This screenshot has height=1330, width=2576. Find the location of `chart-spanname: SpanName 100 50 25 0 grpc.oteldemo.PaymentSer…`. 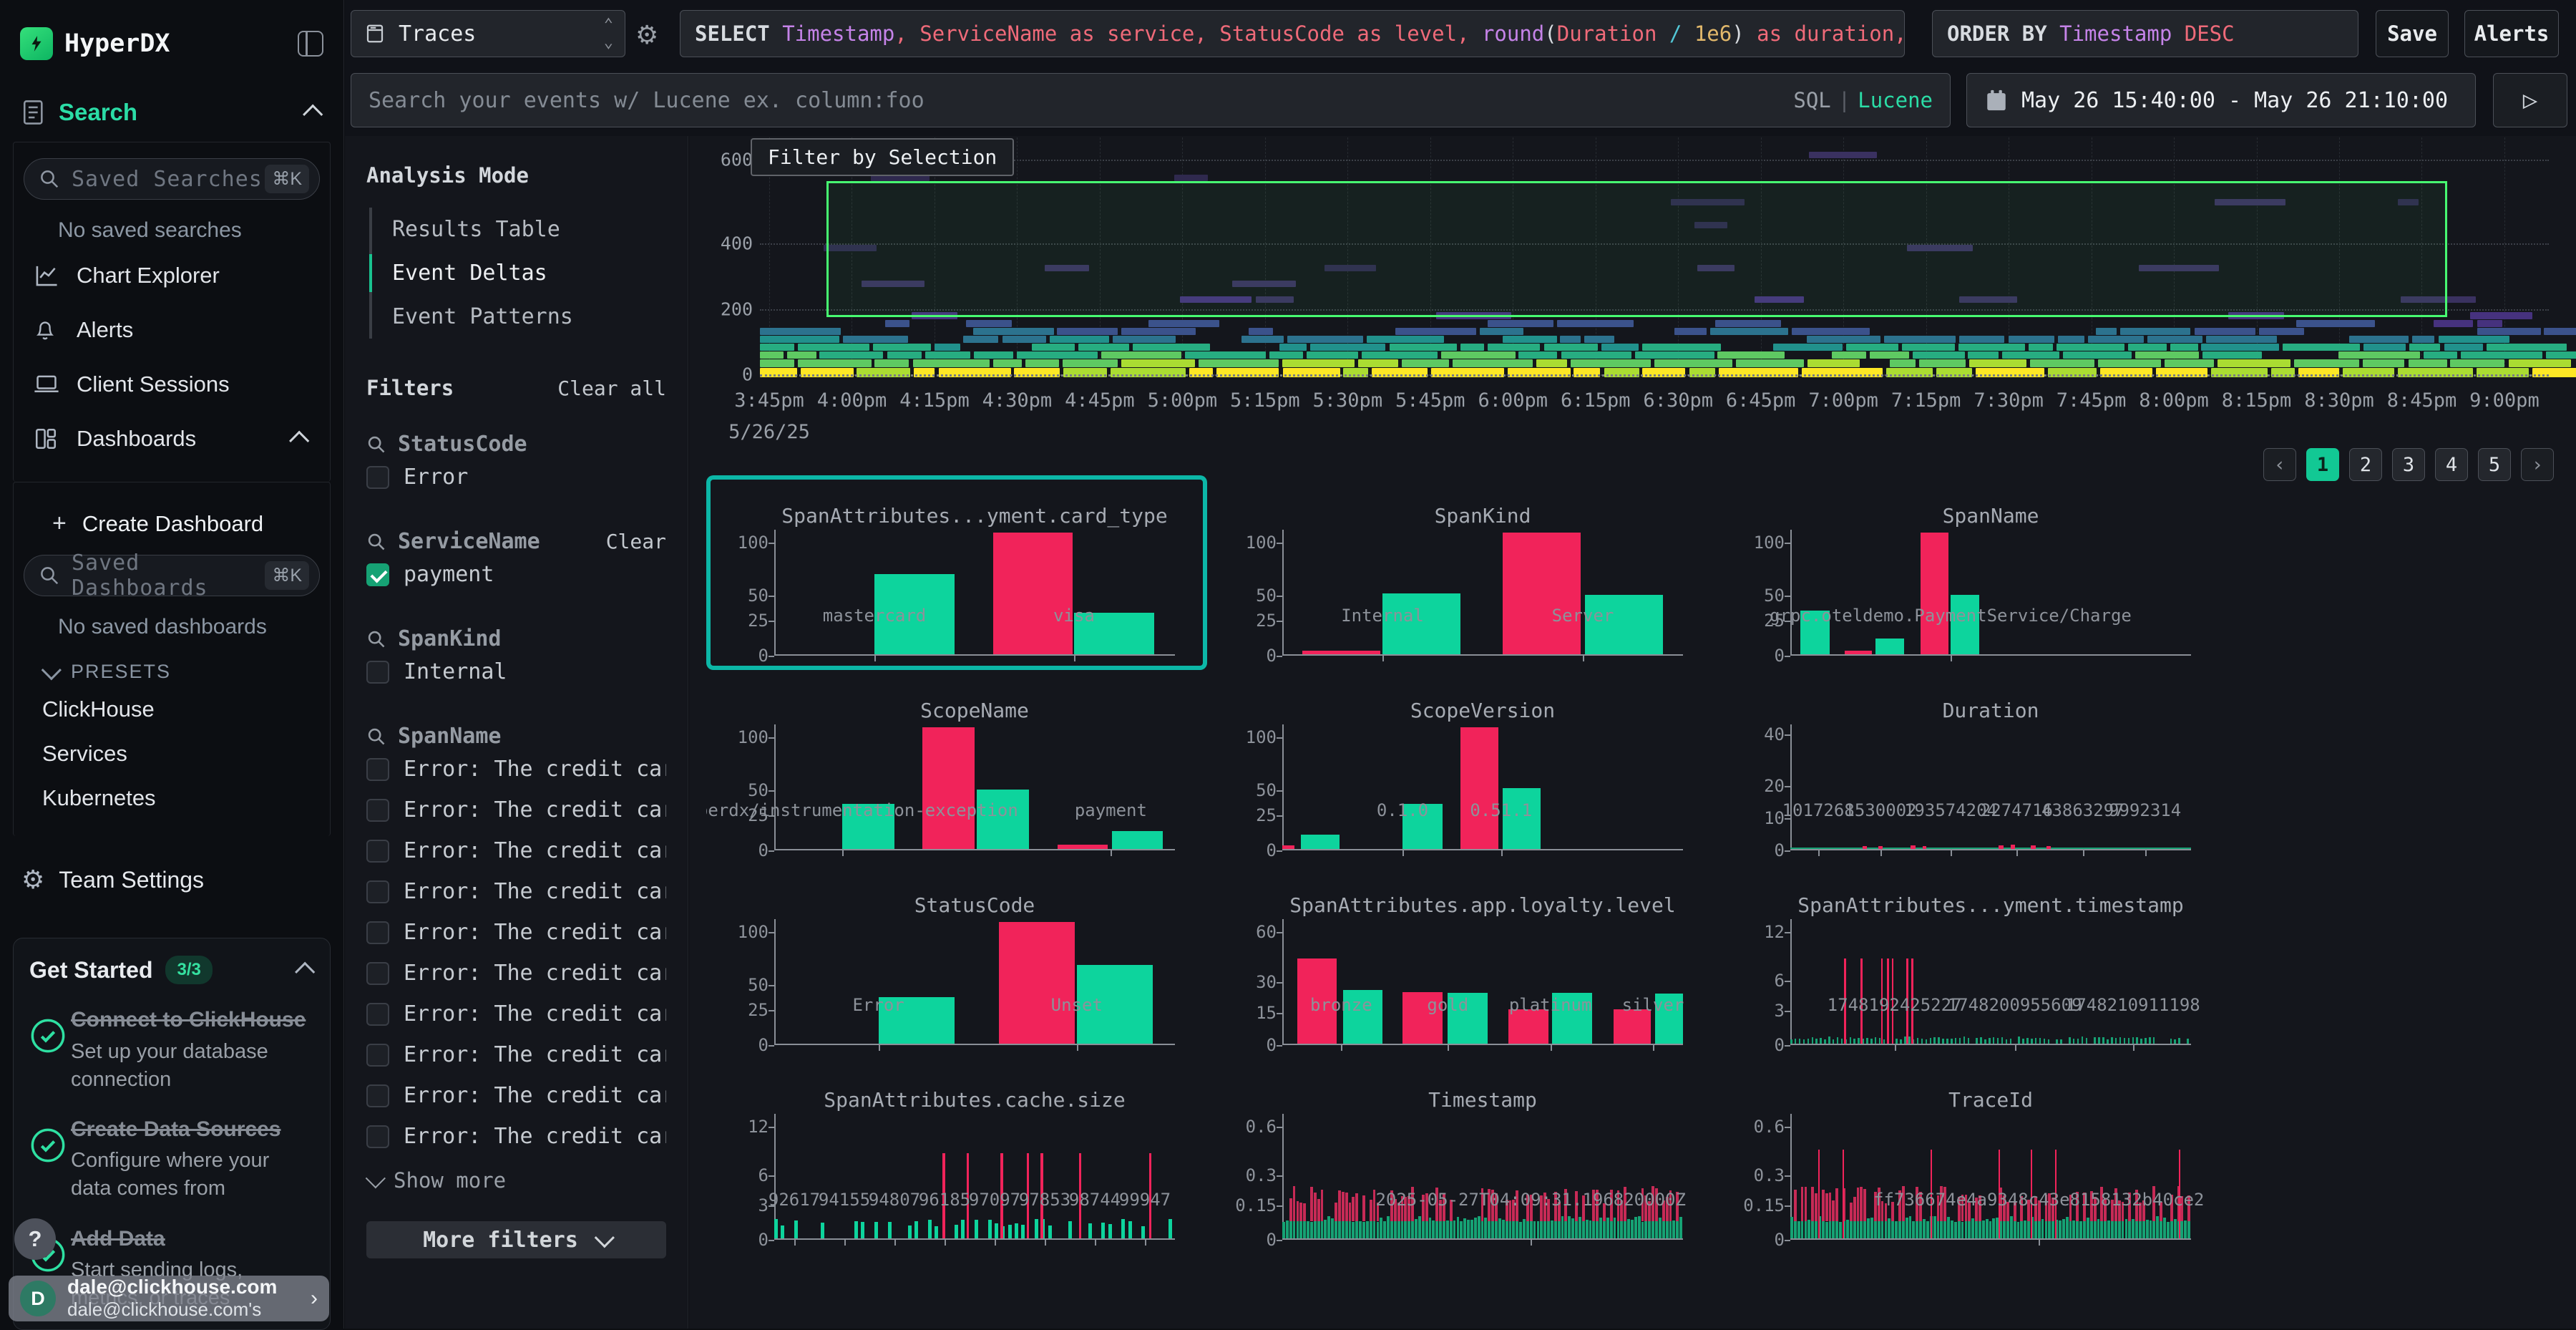

chart-spanname: SpanName 100 50 25 0 grpc.oteldemo.PaymentSer… is located at coordinates (1972, 572).